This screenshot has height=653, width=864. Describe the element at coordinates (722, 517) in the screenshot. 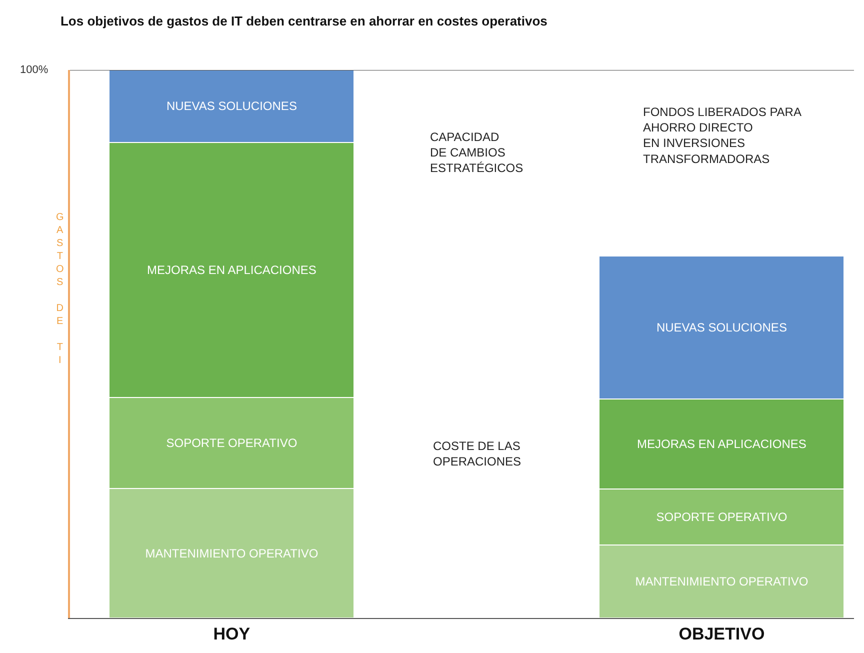

I see `series-label: SOPORTE OPERATIVO` at that location.